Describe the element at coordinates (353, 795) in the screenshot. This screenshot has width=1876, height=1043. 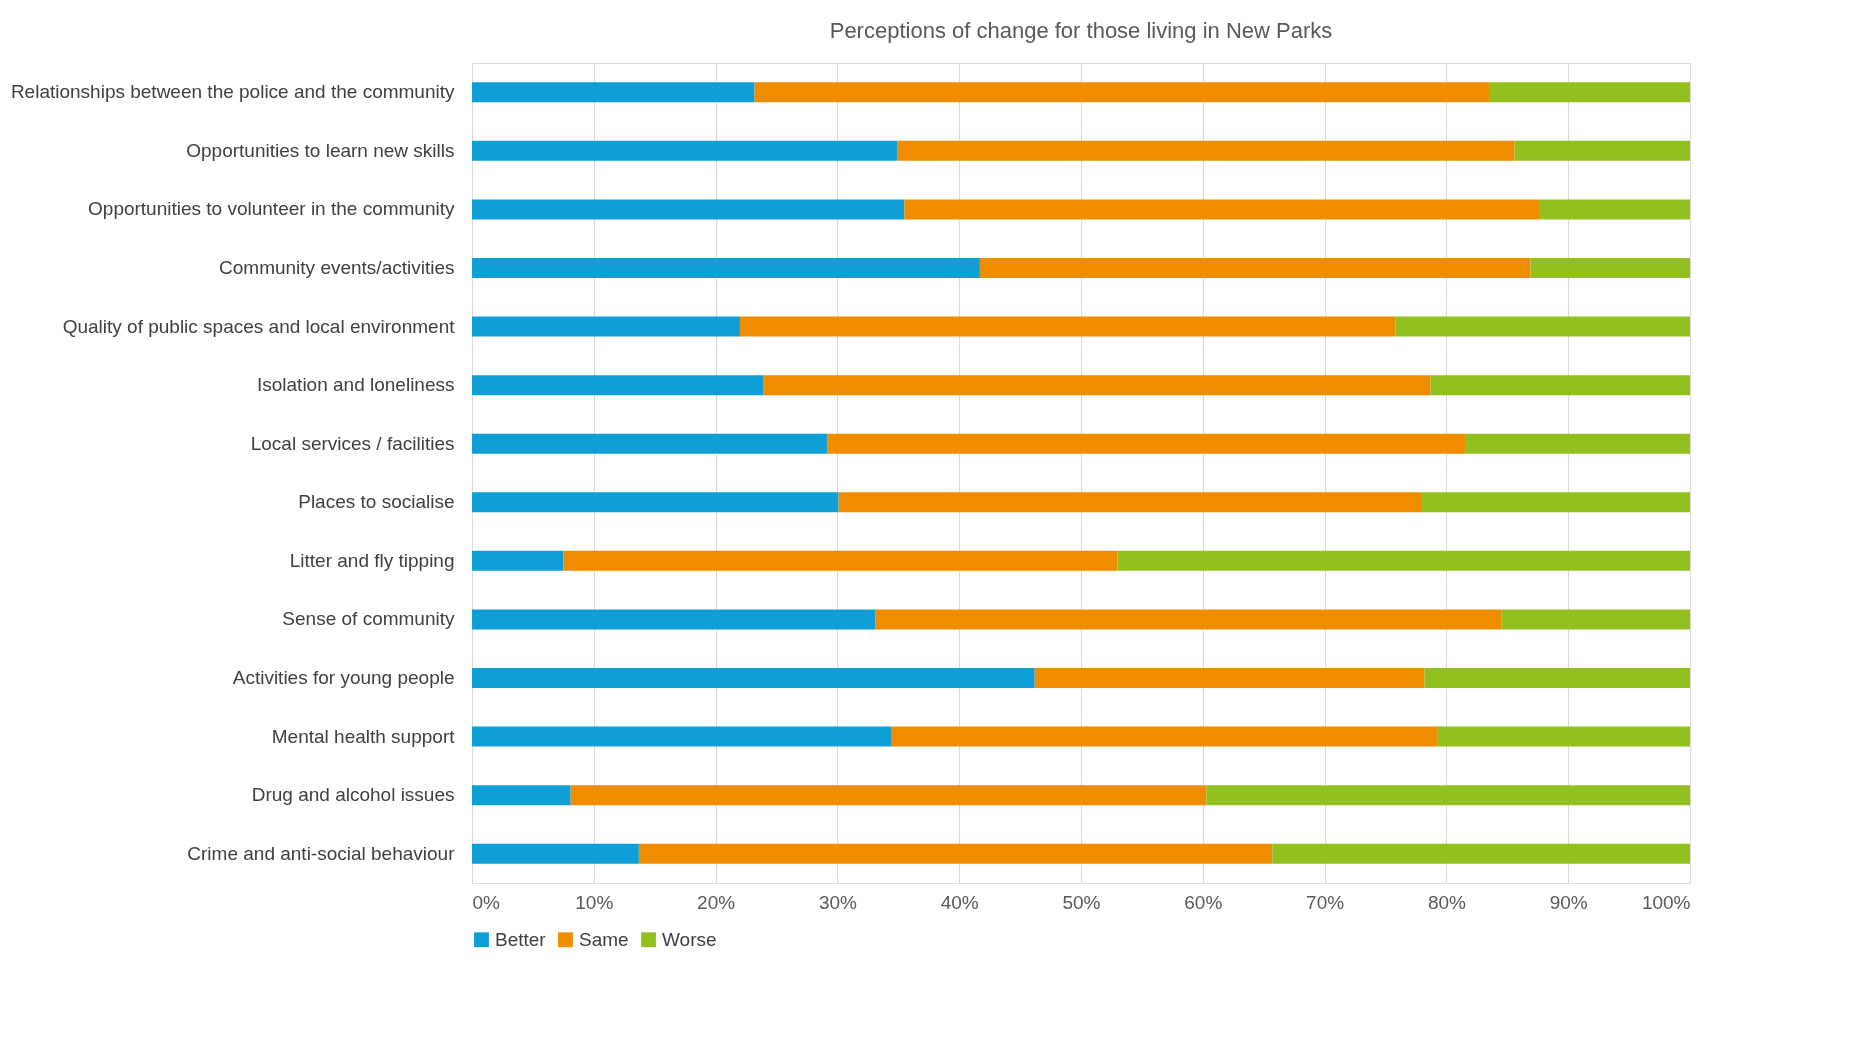
I see `y-tick-label: Drug and alcohol issues` at that location.